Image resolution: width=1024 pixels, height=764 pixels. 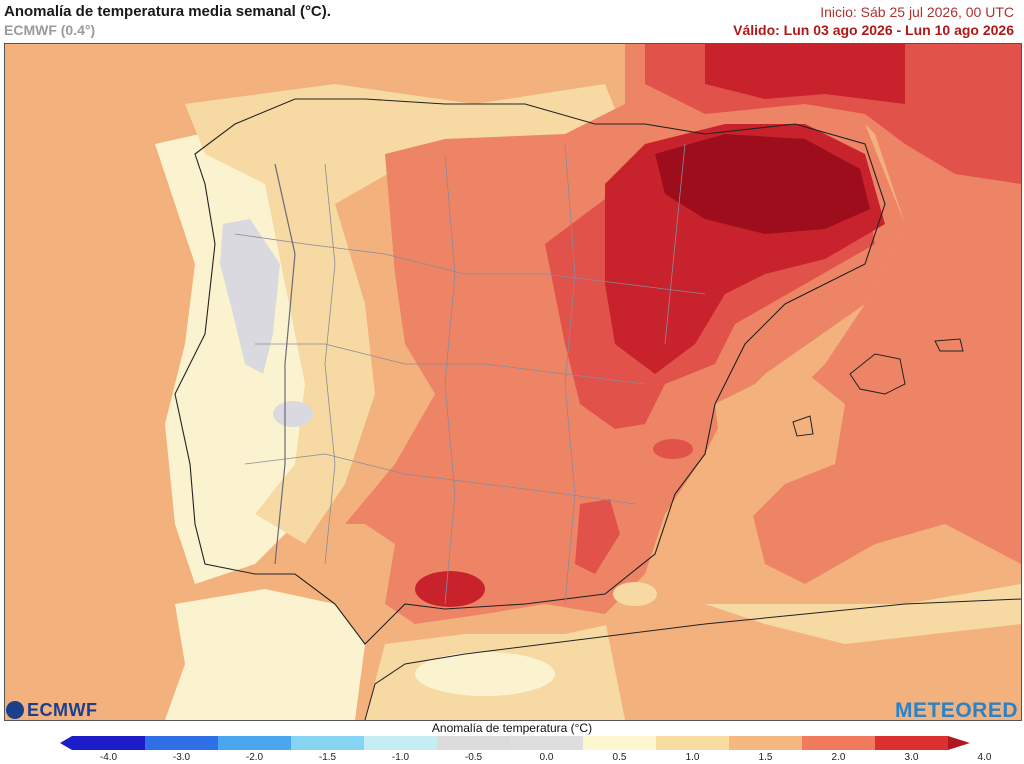 What do you see at coordinates (959, 743) in the screenshot?
I see `colorbar-right-arrow` at bounding box center [959, 743].